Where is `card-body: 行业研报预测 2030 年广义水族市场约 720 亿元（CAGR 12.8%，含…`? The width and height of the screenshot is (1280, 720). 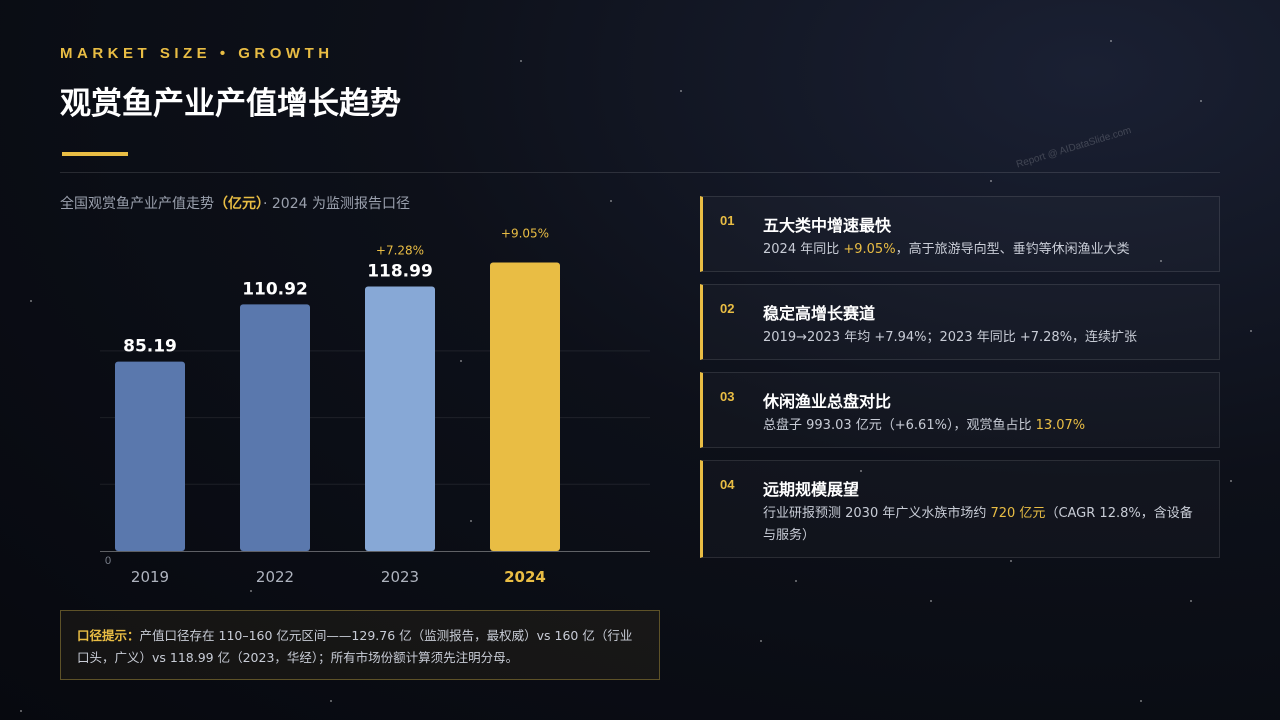 card-body: 行业研报预测 2030 年广义水族市场约 720 亿元（CAGR 12.8%，含… is located at coordinates (983, 525).